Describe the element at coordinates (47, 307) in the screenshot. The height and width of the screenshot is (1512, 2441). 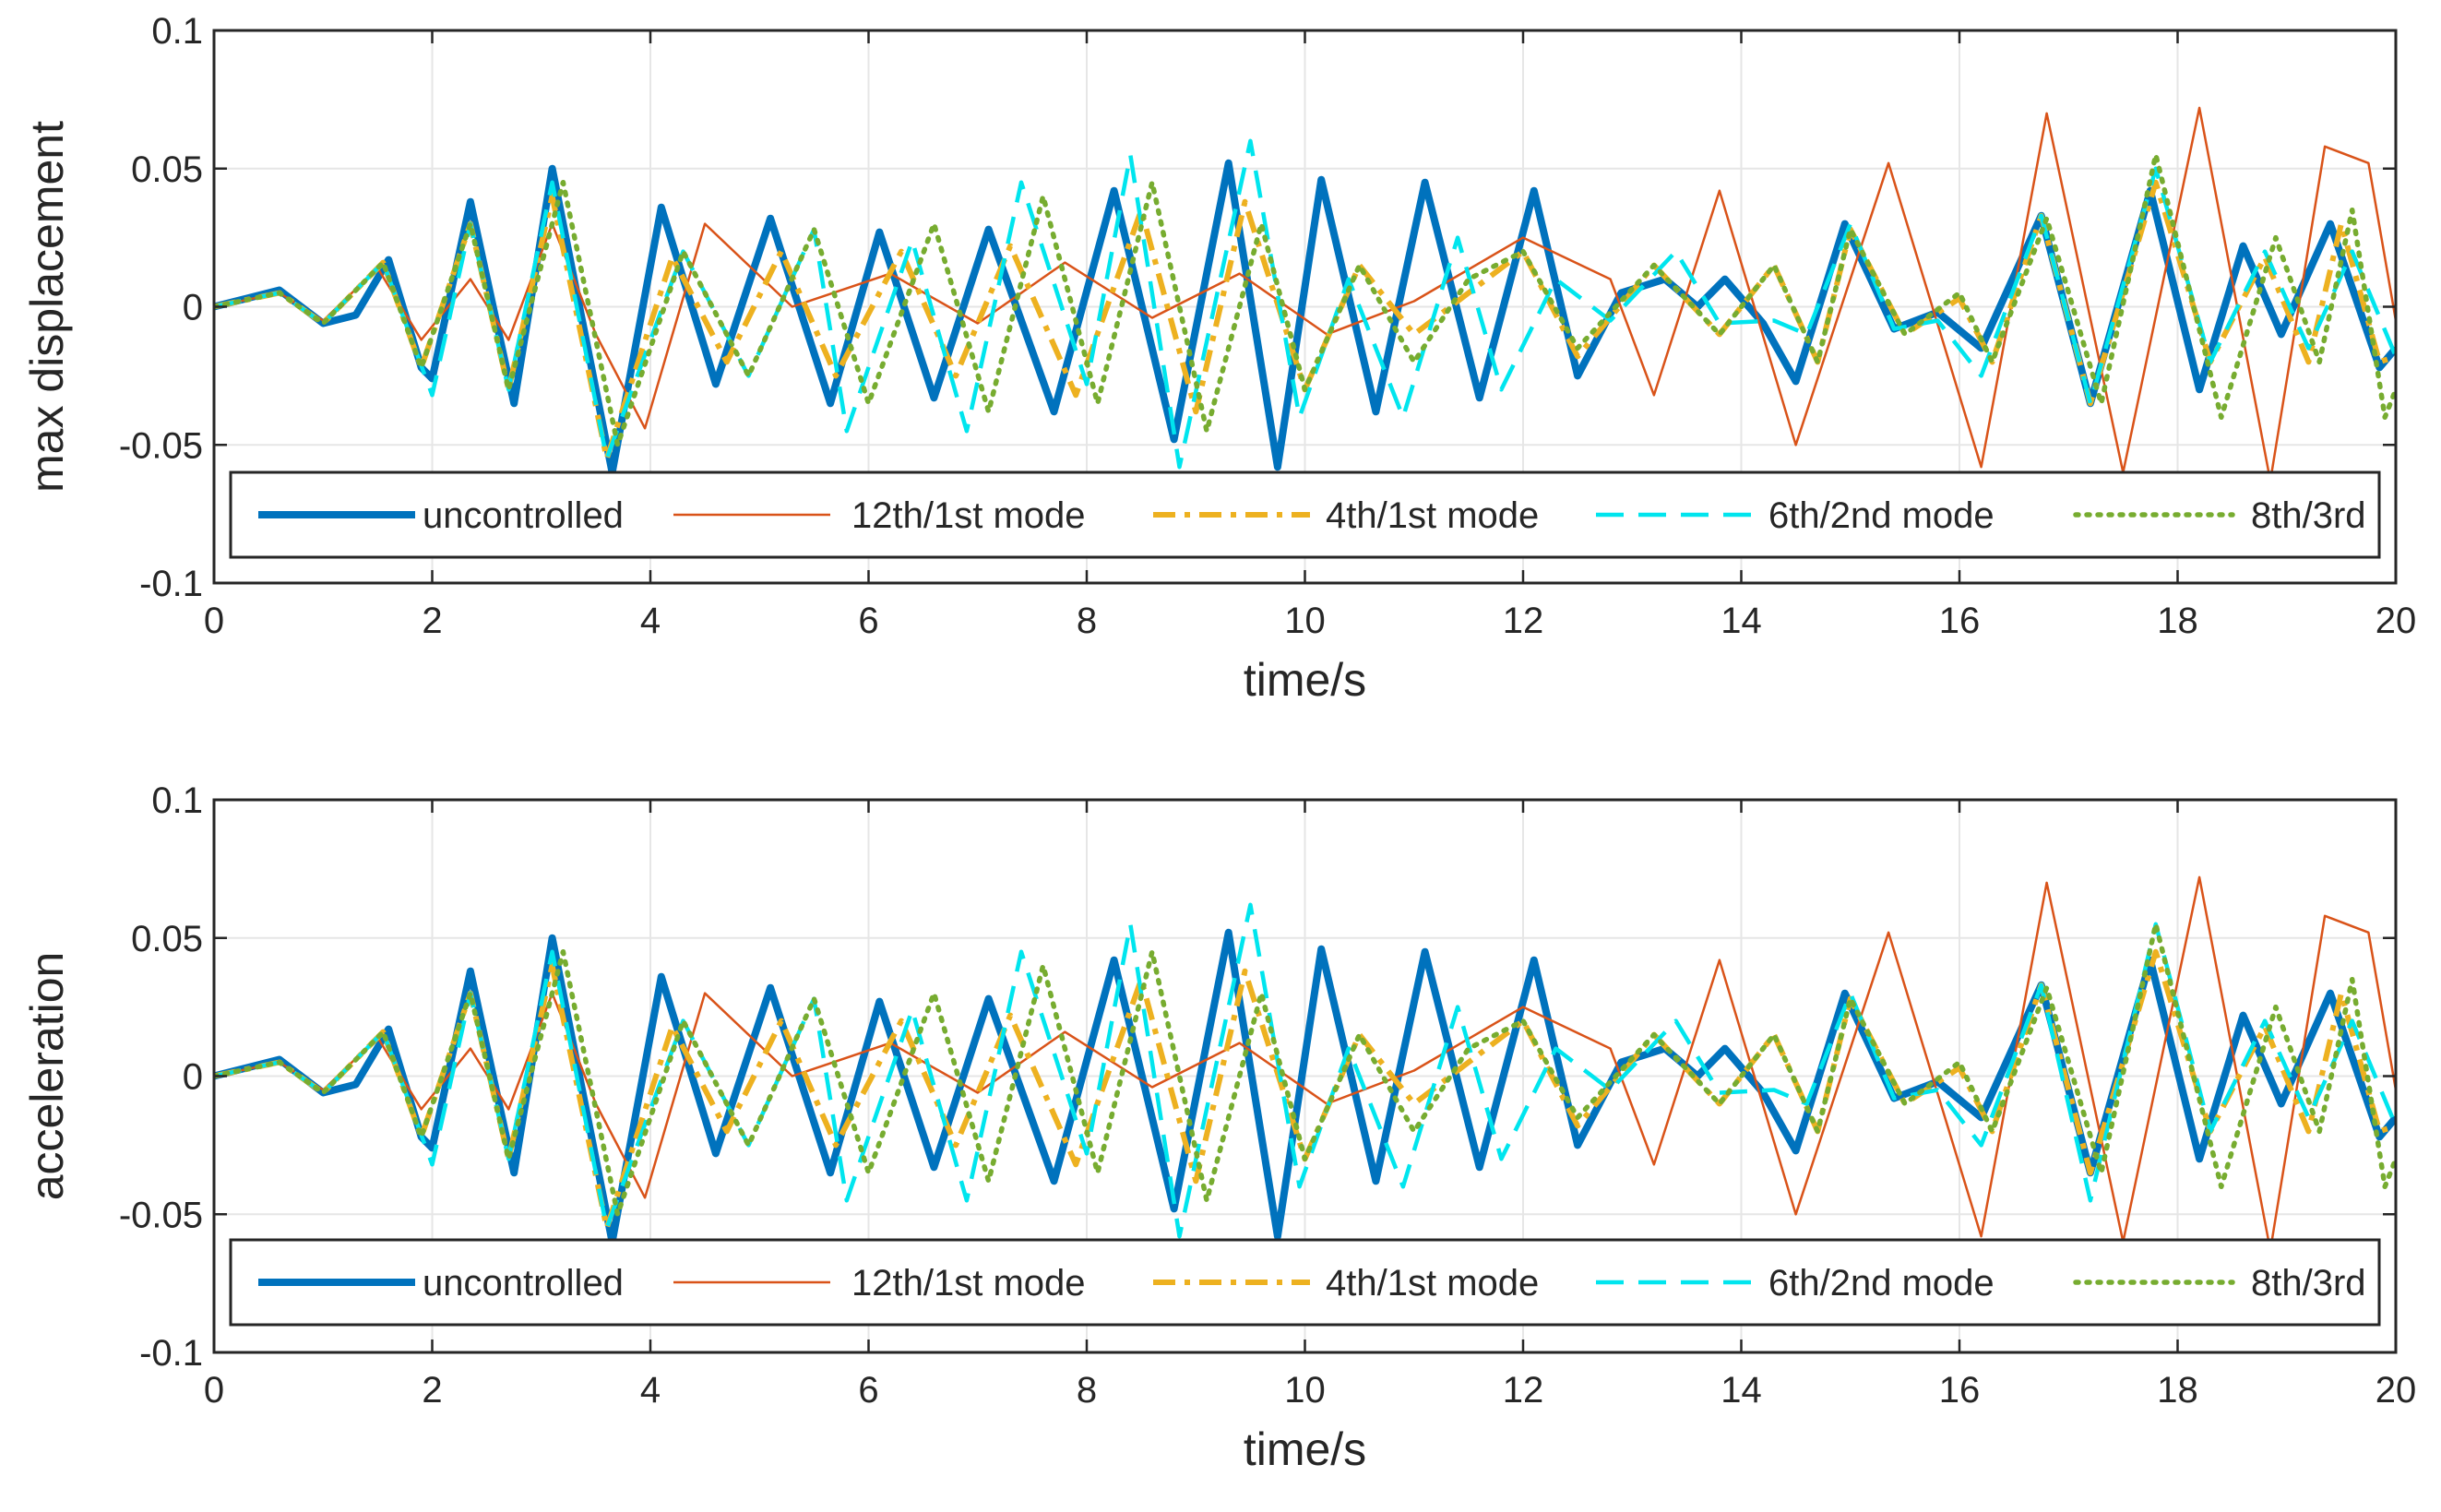
I see `y-axis-label: max displacement` at that location.